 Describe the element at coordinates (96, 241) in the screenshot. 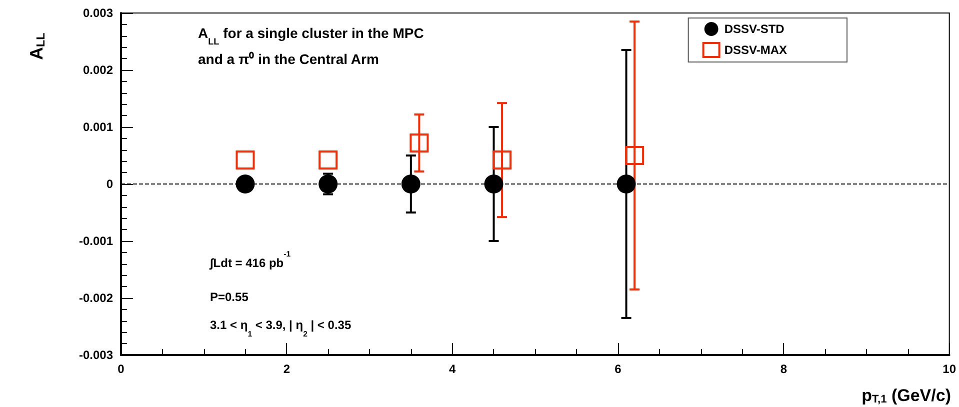

I see `y-tick-label: -0.001` at that location.